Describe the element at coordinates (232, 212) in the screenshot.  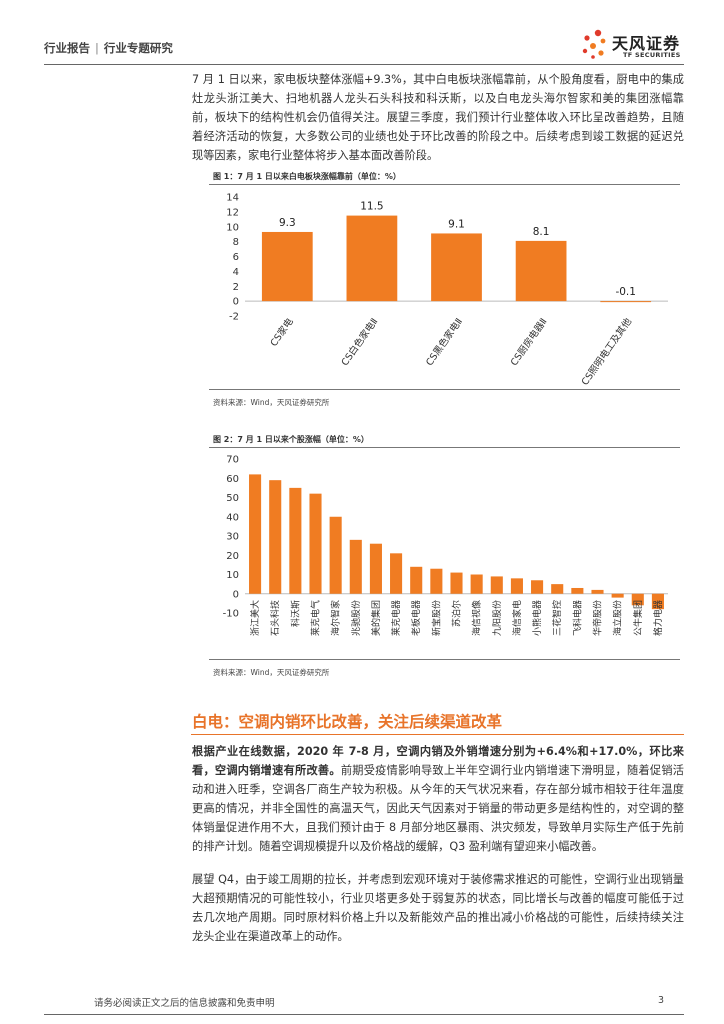
I see `chart0-ytick: 12` at that location.